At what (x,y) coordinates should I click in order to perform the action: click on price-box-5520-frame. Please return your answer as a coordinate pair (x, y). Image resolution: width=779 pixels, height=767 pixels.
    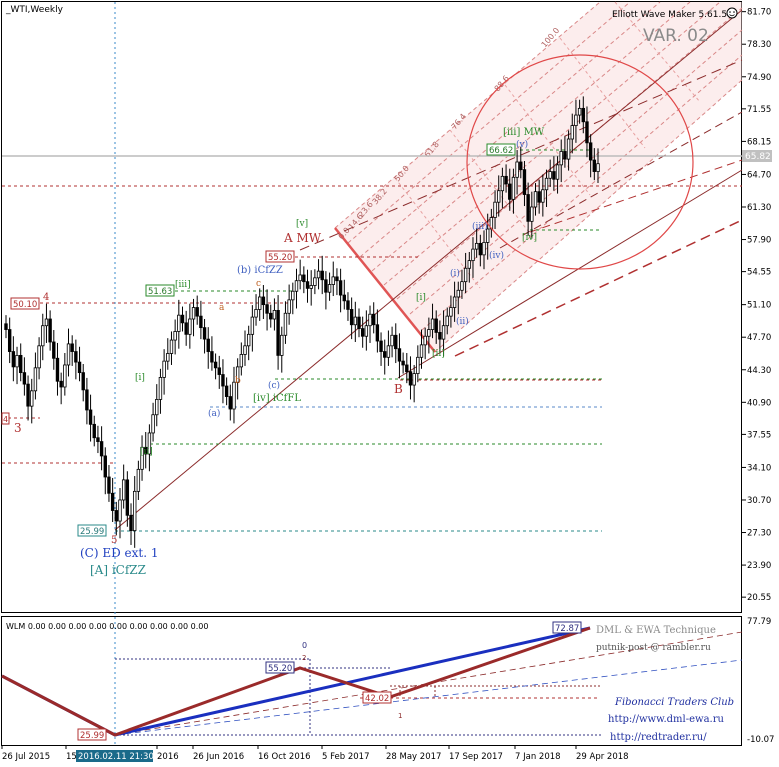
    Looking at the image, I should click on (280, 256).